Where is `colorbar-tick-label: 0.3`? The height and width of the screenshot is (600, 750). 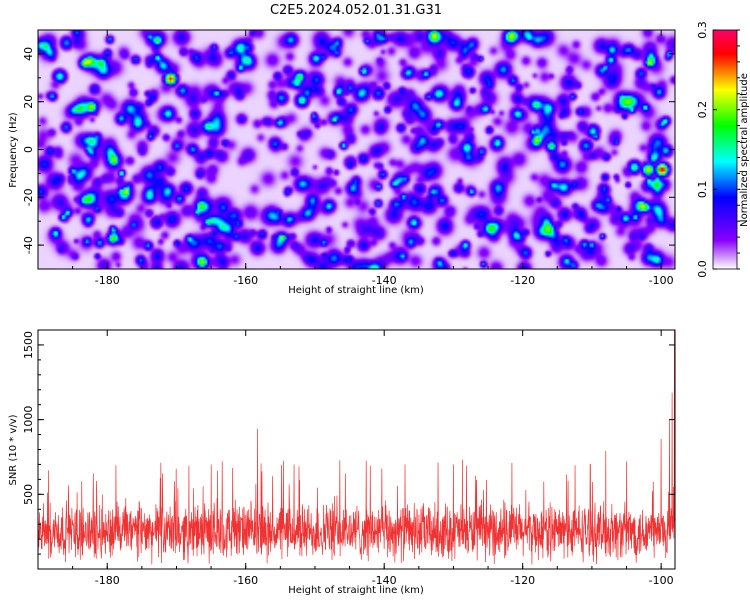 colorbar-tick-label: 0.3 is located at coordinates (702, 30).